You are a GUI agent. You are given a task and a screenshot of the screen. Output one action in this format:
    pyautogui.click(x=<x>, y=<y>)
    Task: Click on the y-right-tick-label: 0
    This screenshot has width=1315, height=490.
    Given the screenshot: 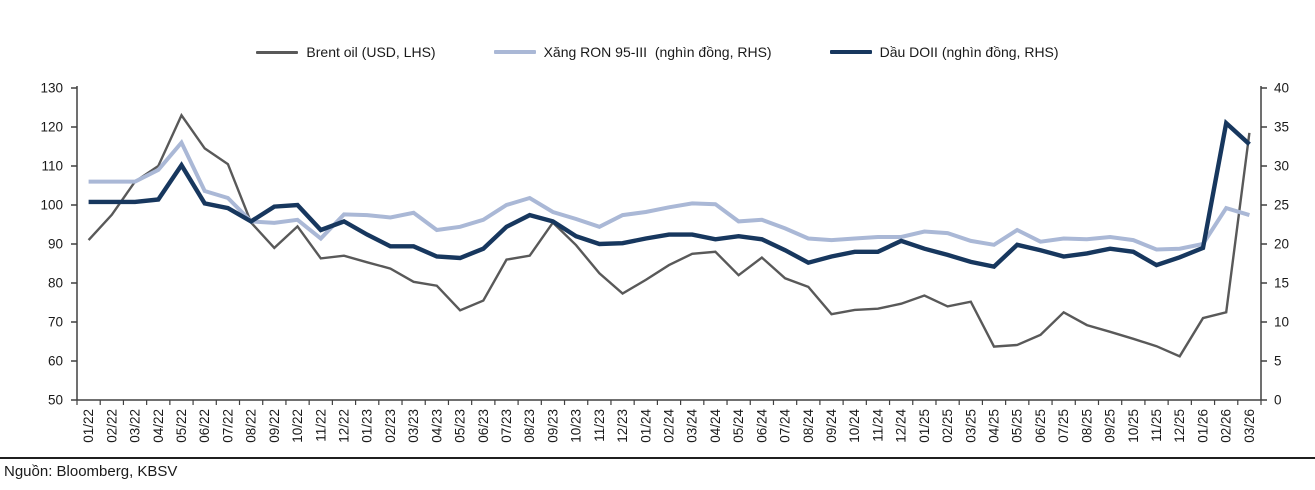 What is the action you would take?
    pyautogui.click(x=1278, y=400)
    